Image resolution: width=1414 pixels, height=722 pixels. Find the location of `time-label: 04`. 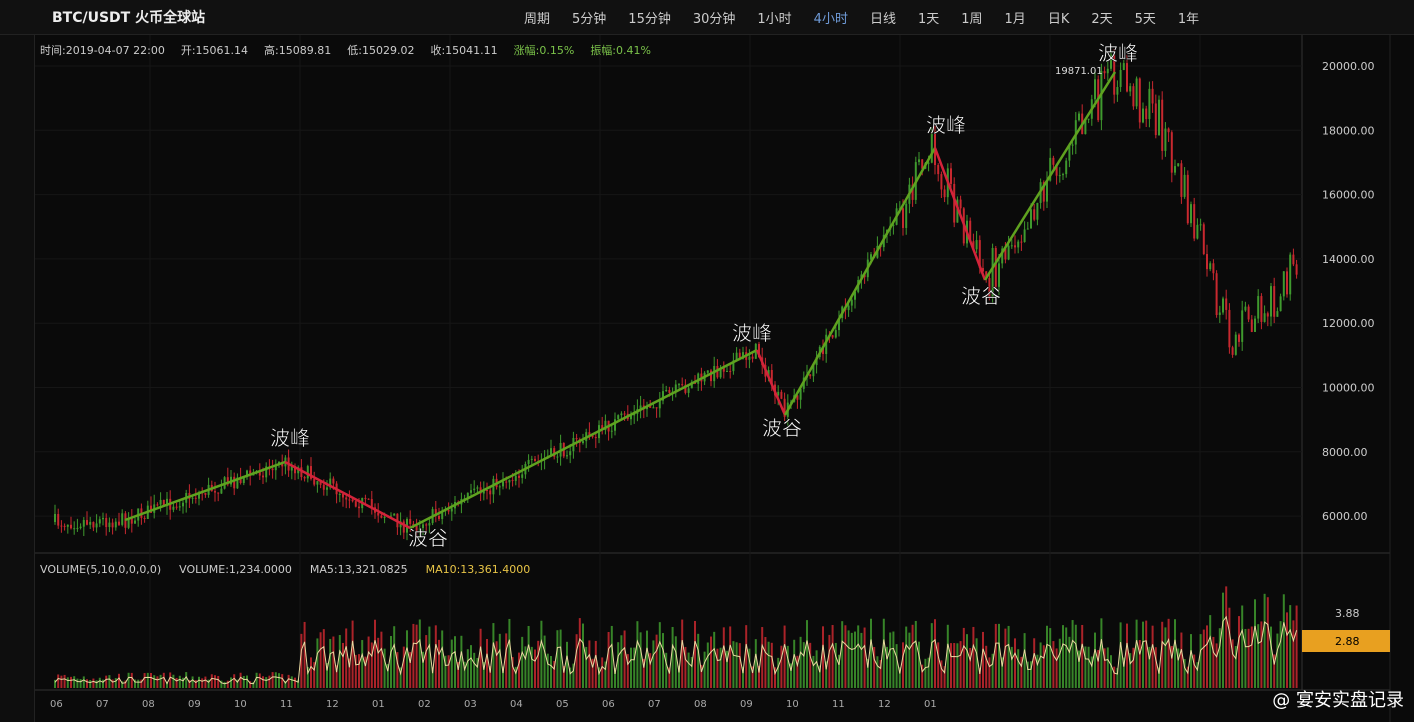

time-label: 04 is located at coordinates (516, 704).